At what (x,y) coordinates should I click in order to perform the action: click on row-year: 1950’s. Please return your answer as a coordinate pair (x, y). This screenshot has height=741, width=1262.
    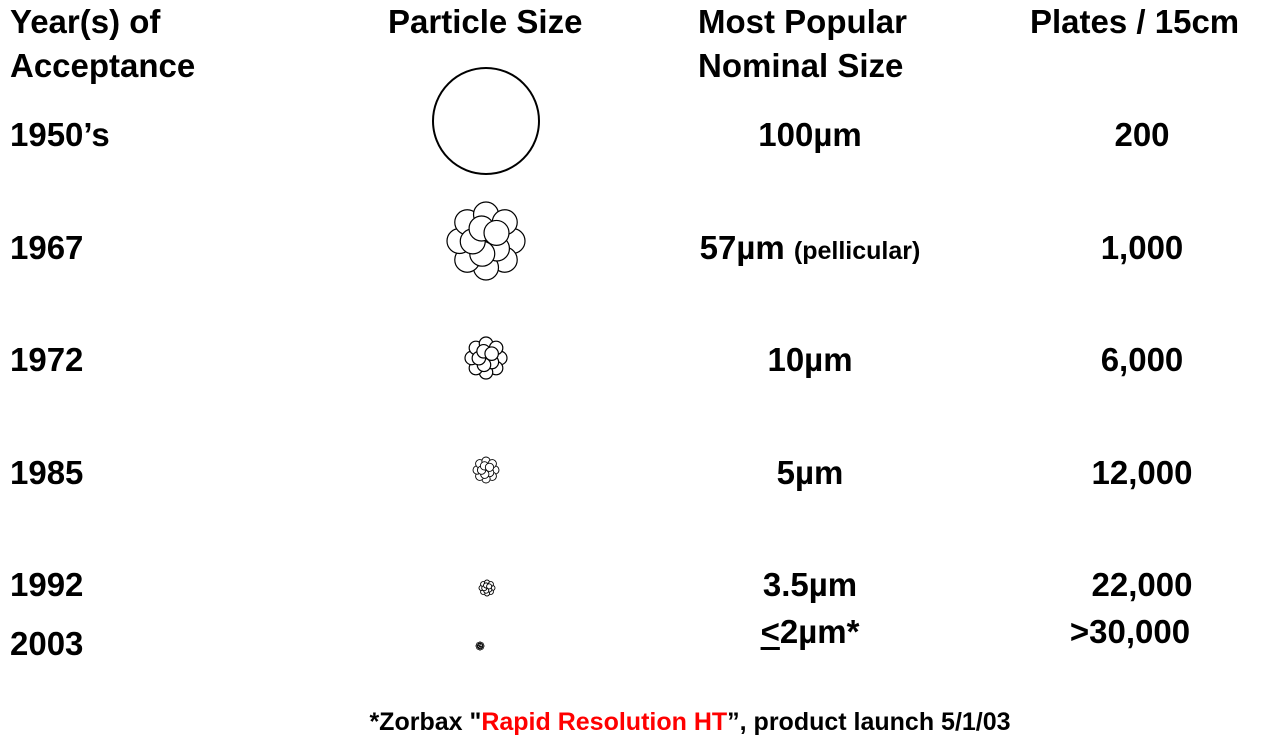
    Looking at the image, I should click on (60, 134).